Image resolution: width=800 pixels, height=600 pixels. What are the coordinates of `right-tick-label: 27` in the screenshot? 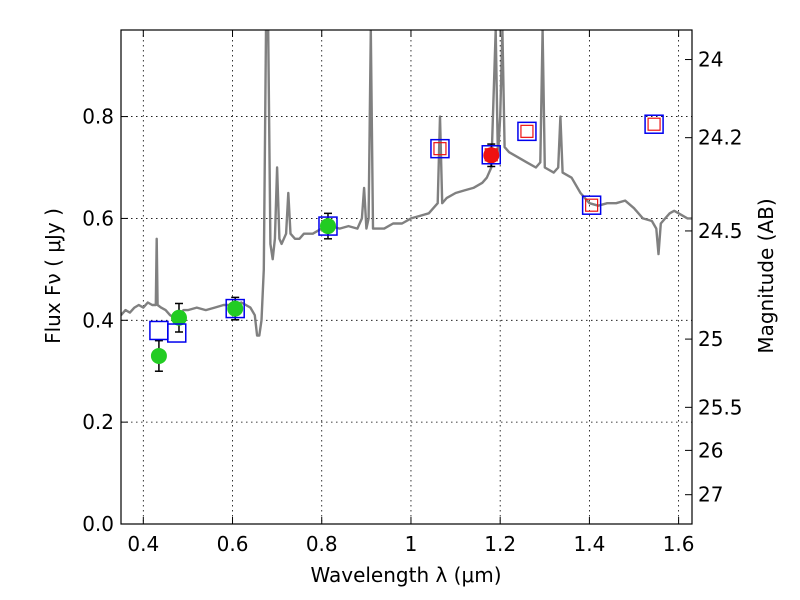 It's located at (710, 495).